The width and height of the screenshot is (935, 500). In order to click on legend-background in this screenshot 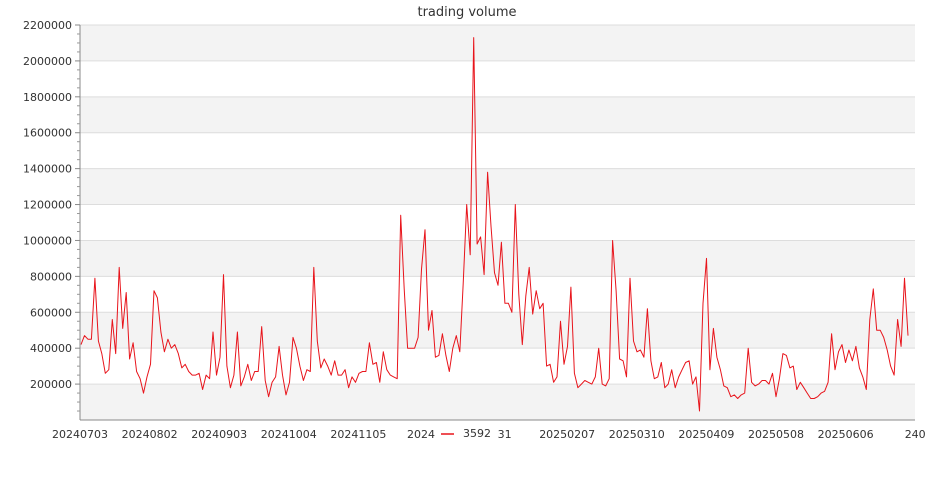, I will do `click(467, 433)`.